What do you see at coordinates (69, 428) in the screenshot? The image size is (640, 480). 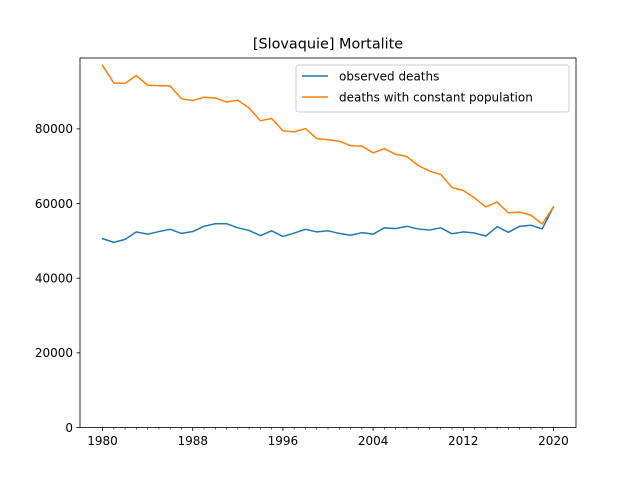 I see `y-tick-label: 0` at bounding box center [69, 428].